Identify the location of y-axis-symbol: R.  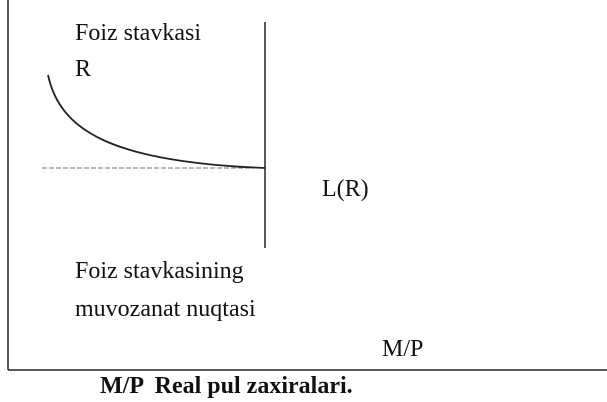
(83, 69).